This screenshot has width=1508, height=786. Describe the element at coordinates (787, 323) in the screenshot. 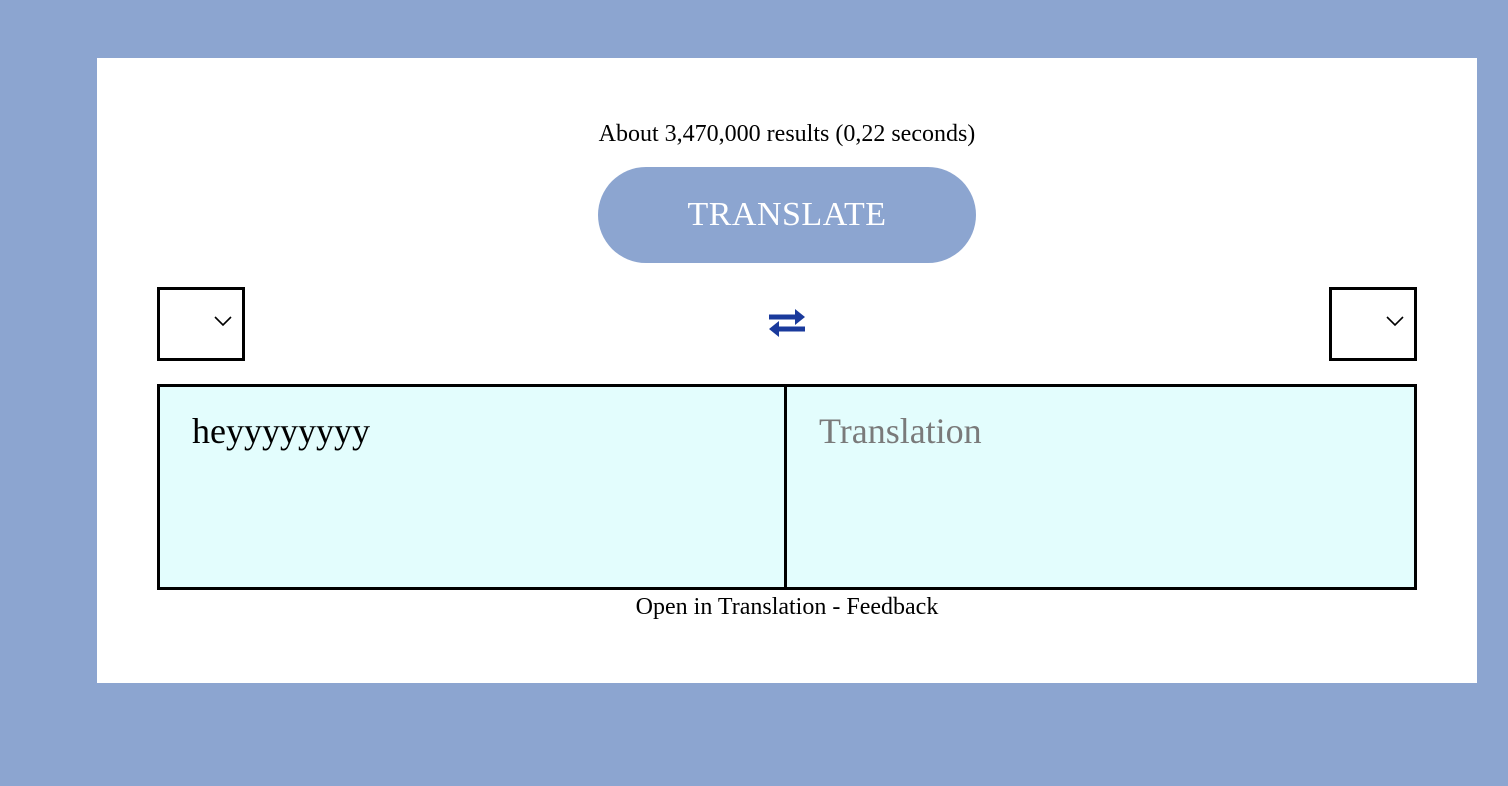

I see `swap-languages-icon` at that location.